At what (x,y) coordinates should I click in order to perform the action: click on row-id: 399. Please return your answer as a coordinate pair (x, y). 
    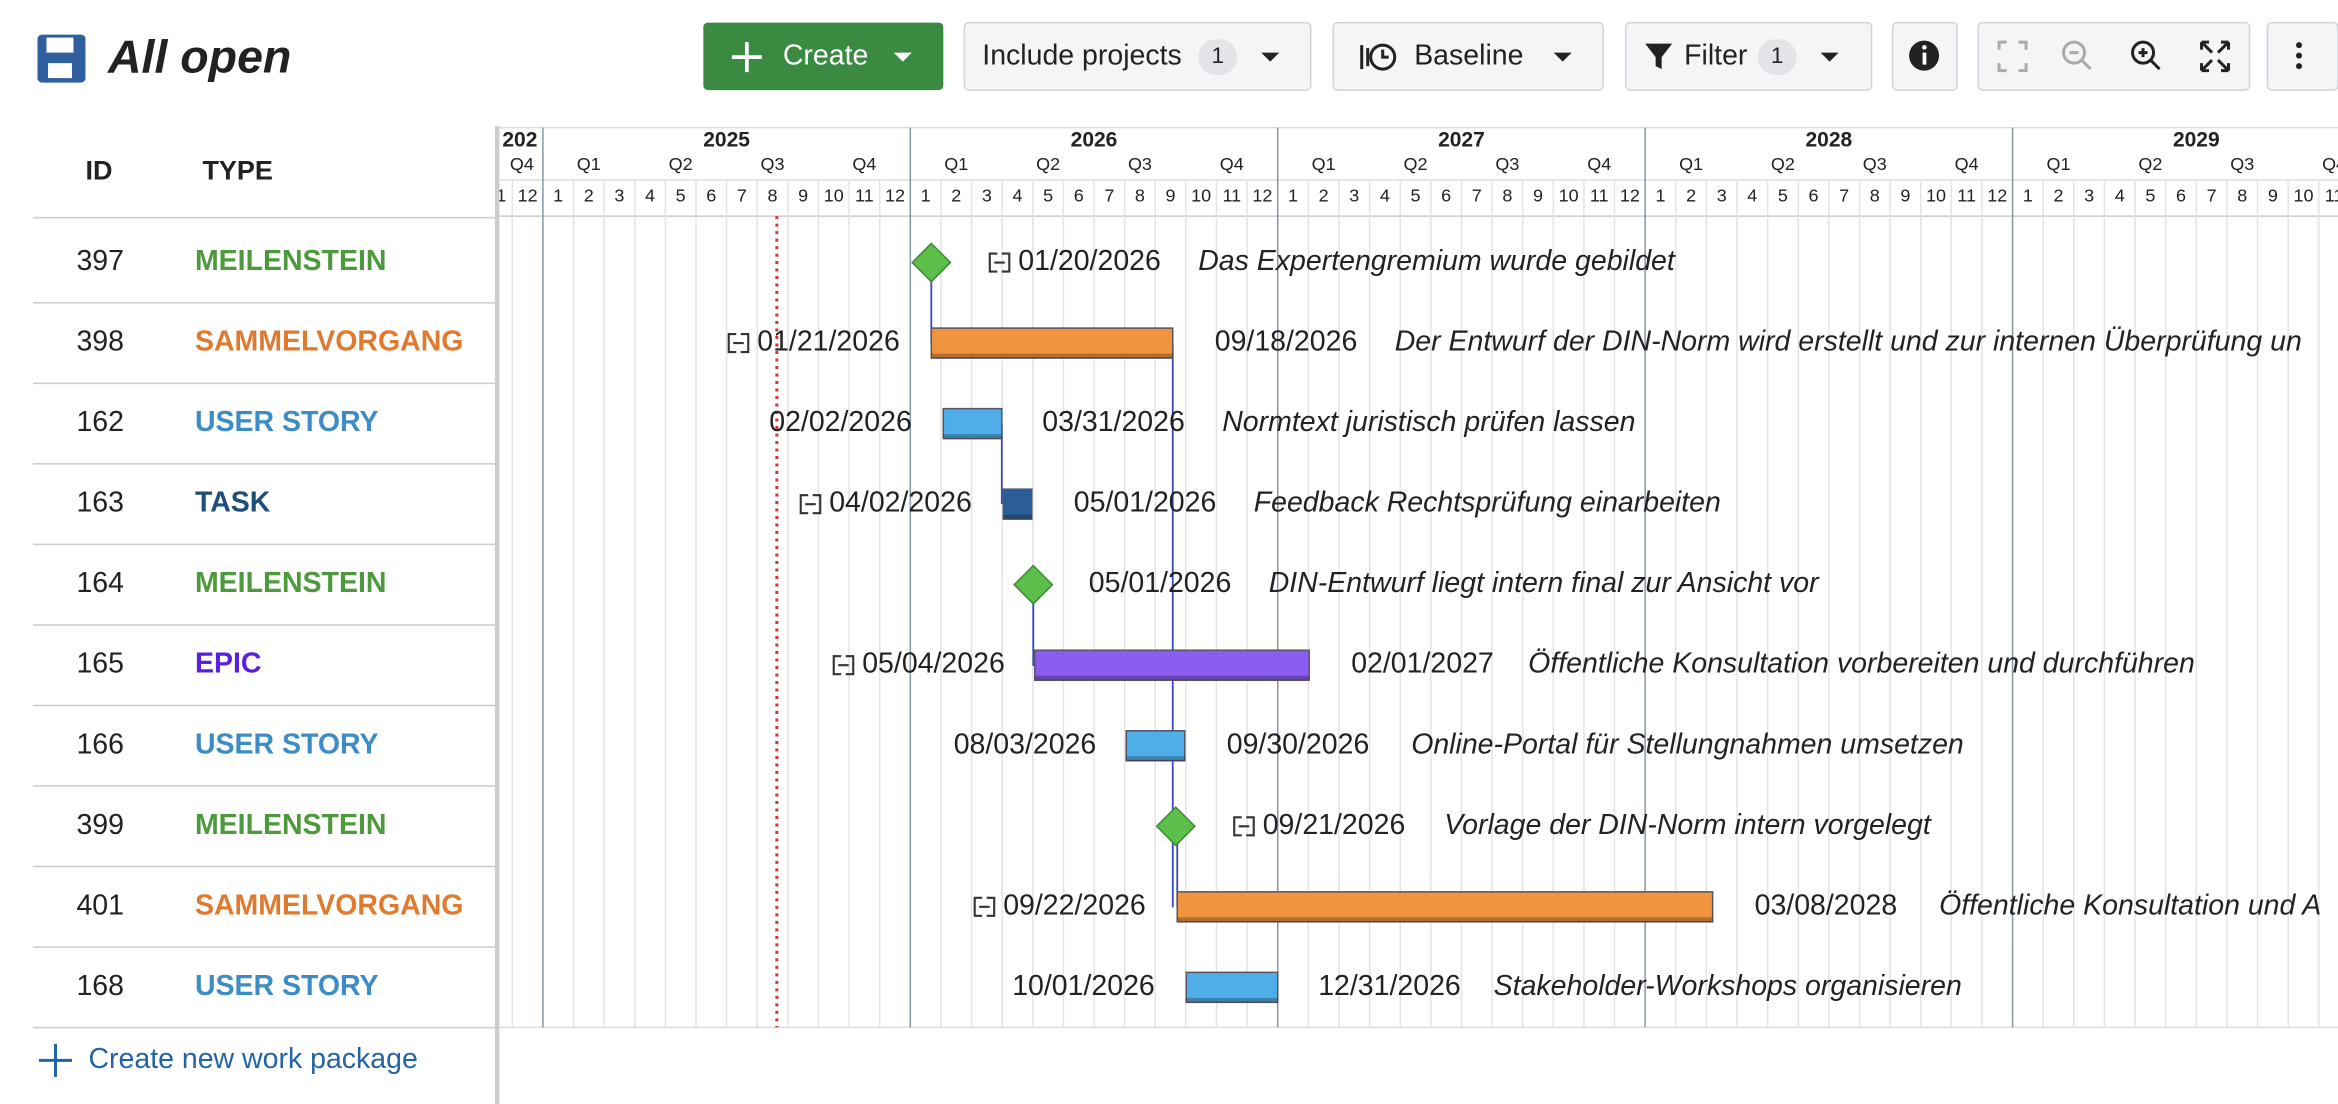
    Looking at the image, I should click on (100, 825).